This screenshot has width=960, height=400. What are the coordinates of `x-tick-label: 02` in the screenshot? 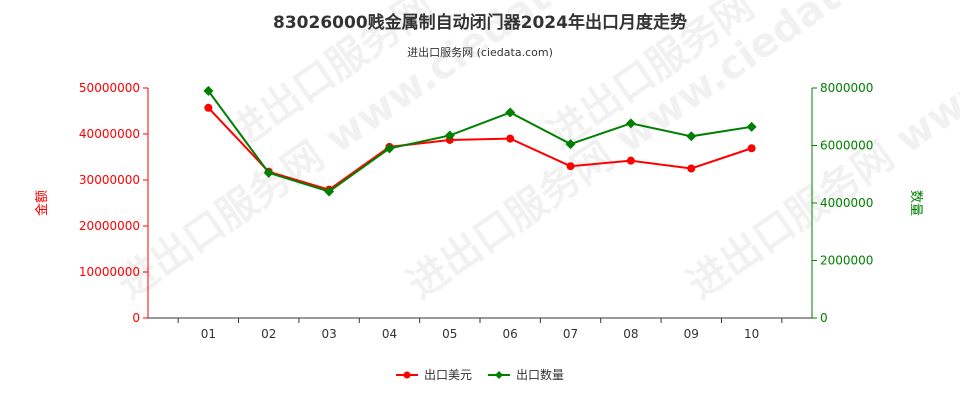 It's located at (268, 334).